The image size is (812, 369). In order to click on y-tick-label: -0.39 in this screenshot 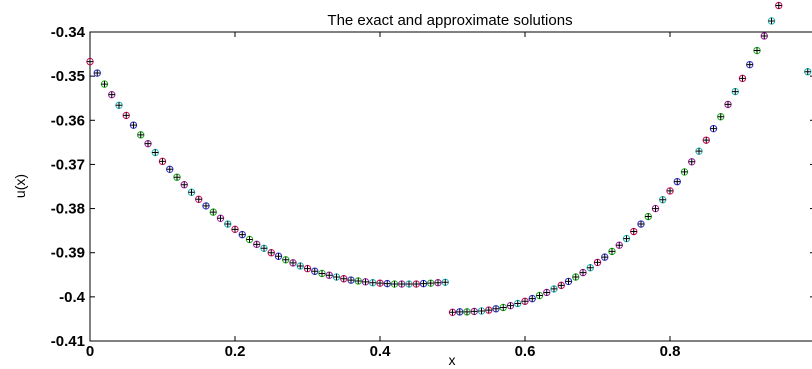, I will do `click(68, 253)`.